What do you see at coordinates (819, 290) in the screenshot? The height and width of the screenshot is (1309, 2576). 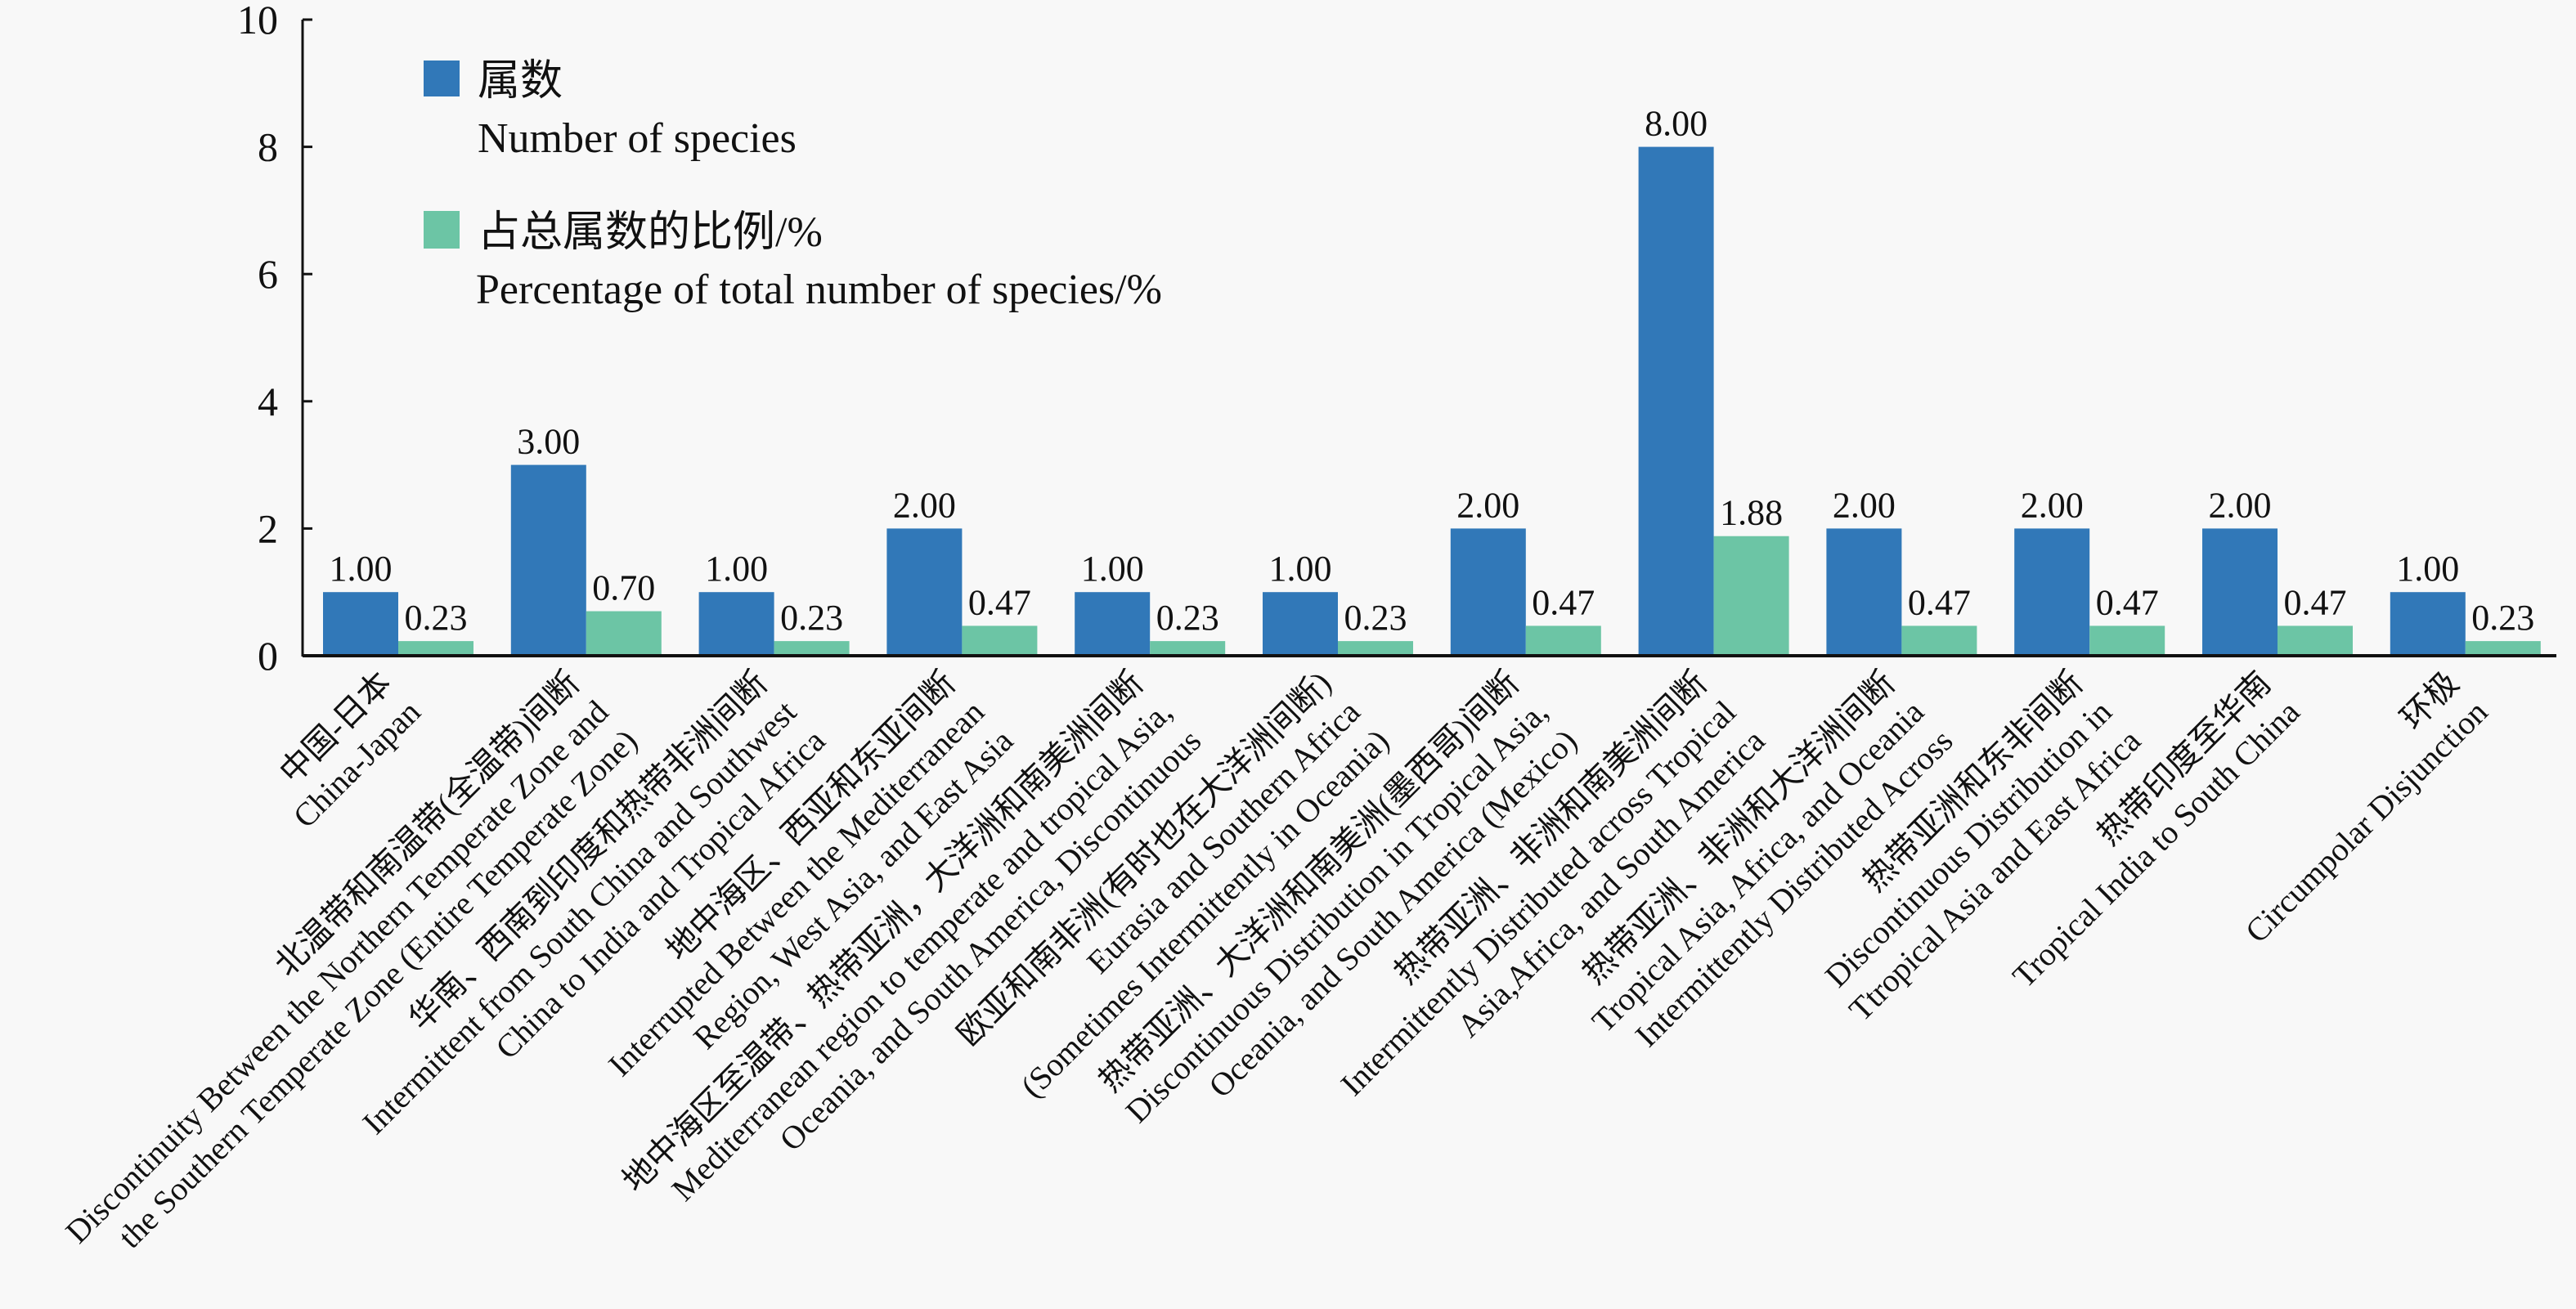 I see `legend-label-en: Percentage of total number of species/%` at bounding box center [819, 290].